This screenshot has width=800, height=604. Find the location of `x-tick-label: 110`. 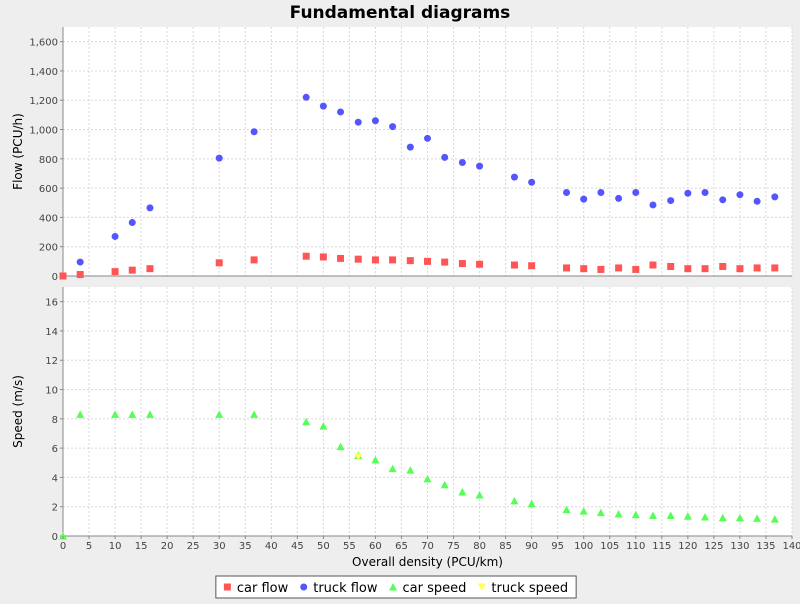

x-tick-label: 110 is located at coordinates (635, 546).